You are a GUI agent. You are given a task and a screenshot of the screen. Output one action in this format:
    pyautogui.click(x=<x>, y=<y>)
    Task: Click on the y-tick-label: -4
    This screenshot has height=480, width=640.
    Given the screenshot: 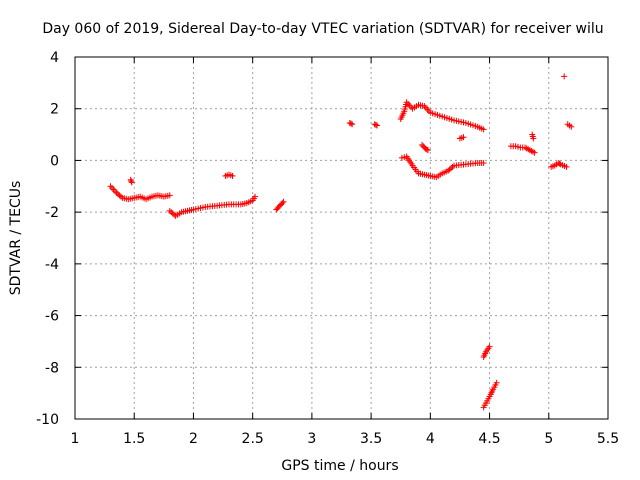 What is the action you would take?
    pyautogui.click(x=52, y=265)
    